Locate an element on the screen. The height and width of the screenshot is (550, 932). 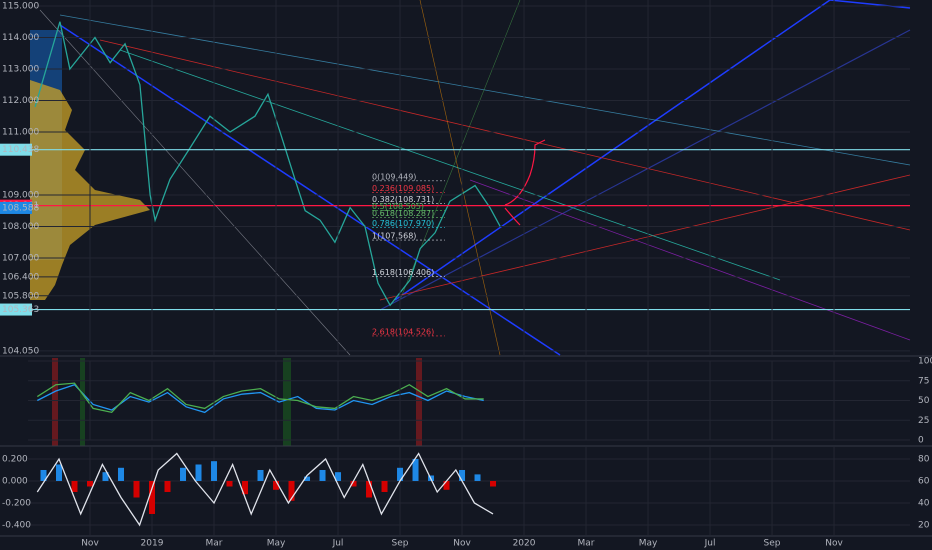
fib-label: 0.786(107.970) is located at coordinates (403, 223).